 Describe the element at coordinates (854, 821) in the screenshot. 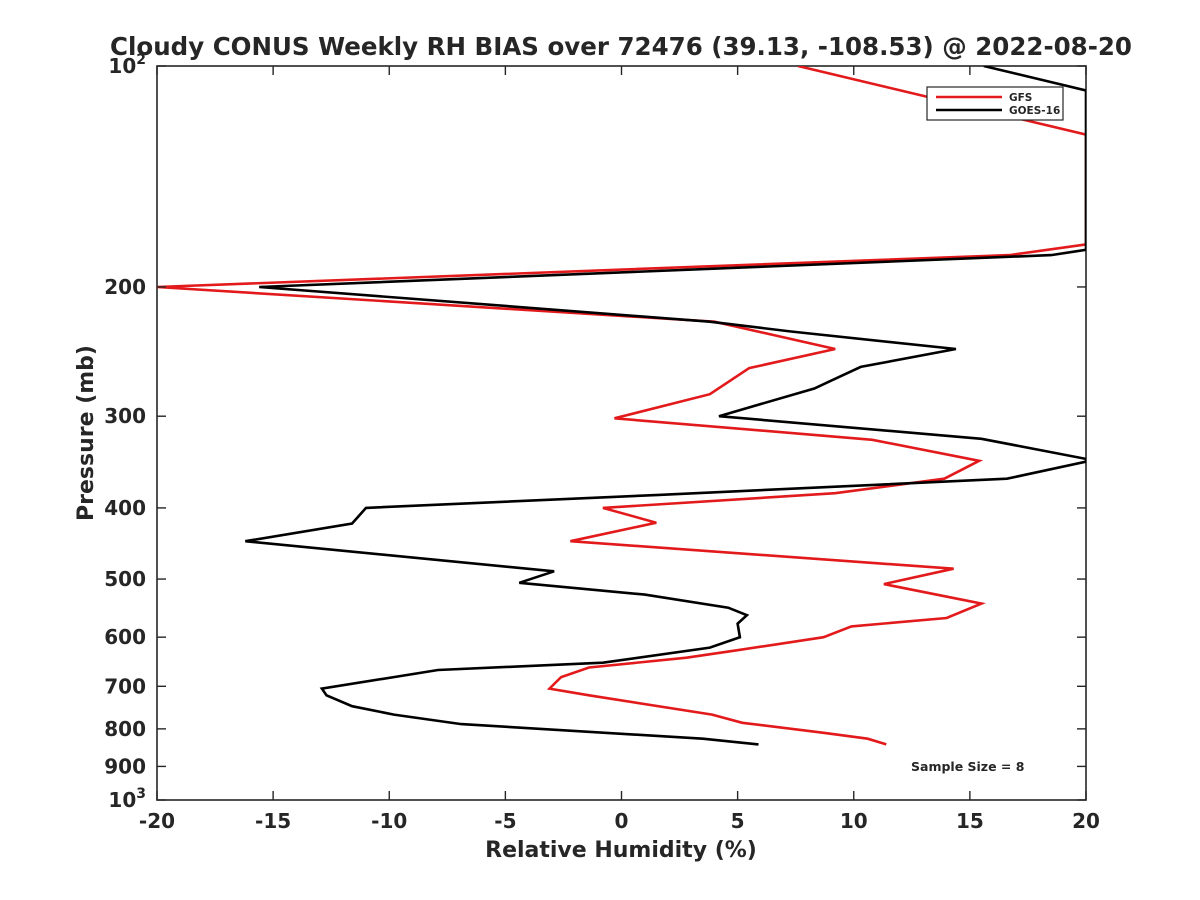

I see `x-tick-label: 10` at that location.